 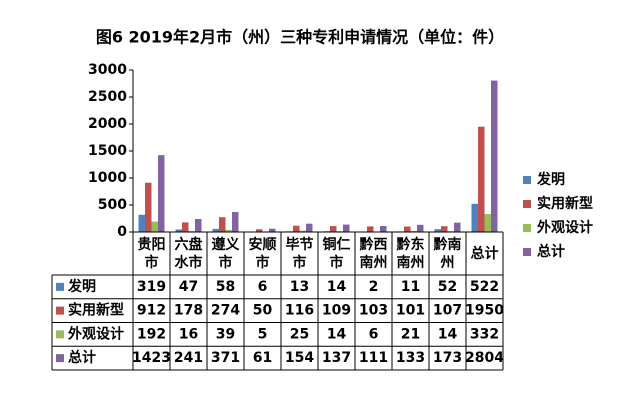 What do you see at coordinates (565, 203) in the screenshot?
I see `legend-label: 实用新型` at bounding box center [565, 203].